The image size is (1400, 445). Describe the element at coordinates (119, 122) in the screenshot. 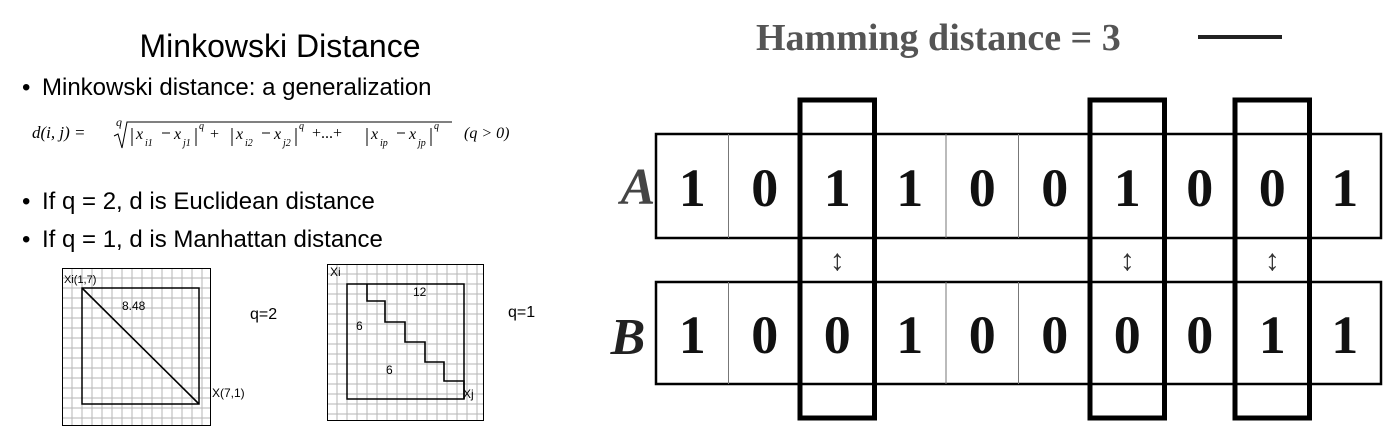

I see `formula-root-index: q` at that location.